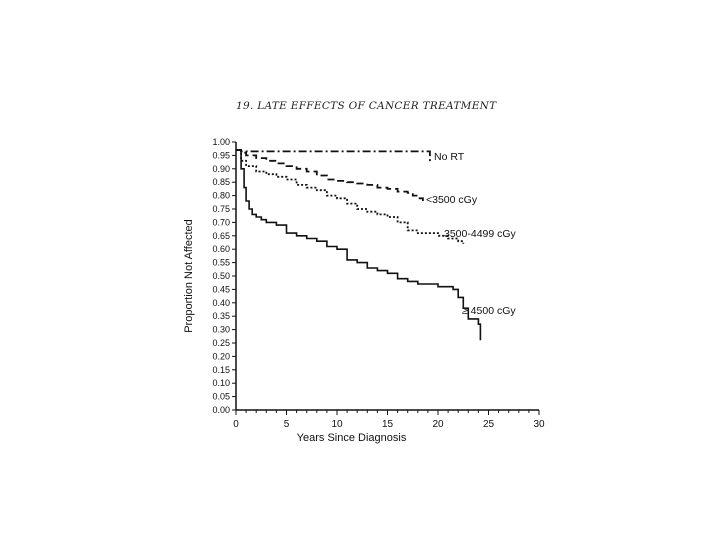 The image size is (720, 540). I want to click on series-group, so click(359, 245).